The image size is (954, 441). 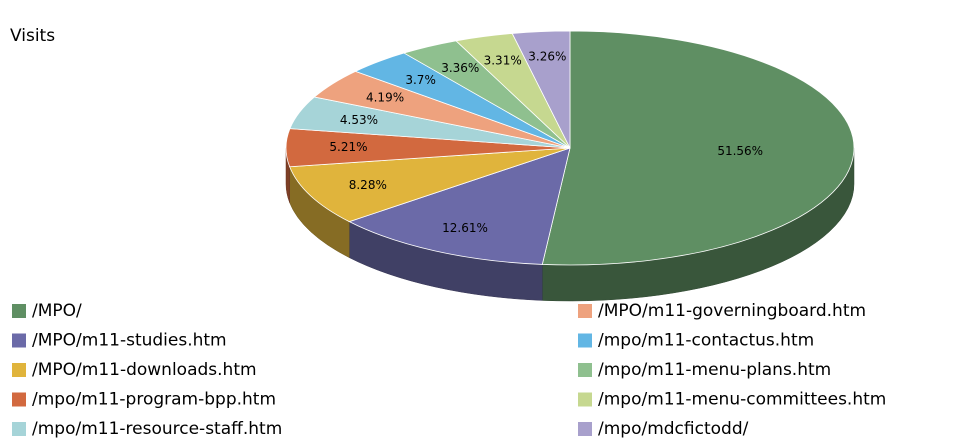 What do you see at coordinates (742, 400) in the screenshot?
I see `legend-label: /mpo/m11-menu-committees.htm` at bounding box center [742, 400].